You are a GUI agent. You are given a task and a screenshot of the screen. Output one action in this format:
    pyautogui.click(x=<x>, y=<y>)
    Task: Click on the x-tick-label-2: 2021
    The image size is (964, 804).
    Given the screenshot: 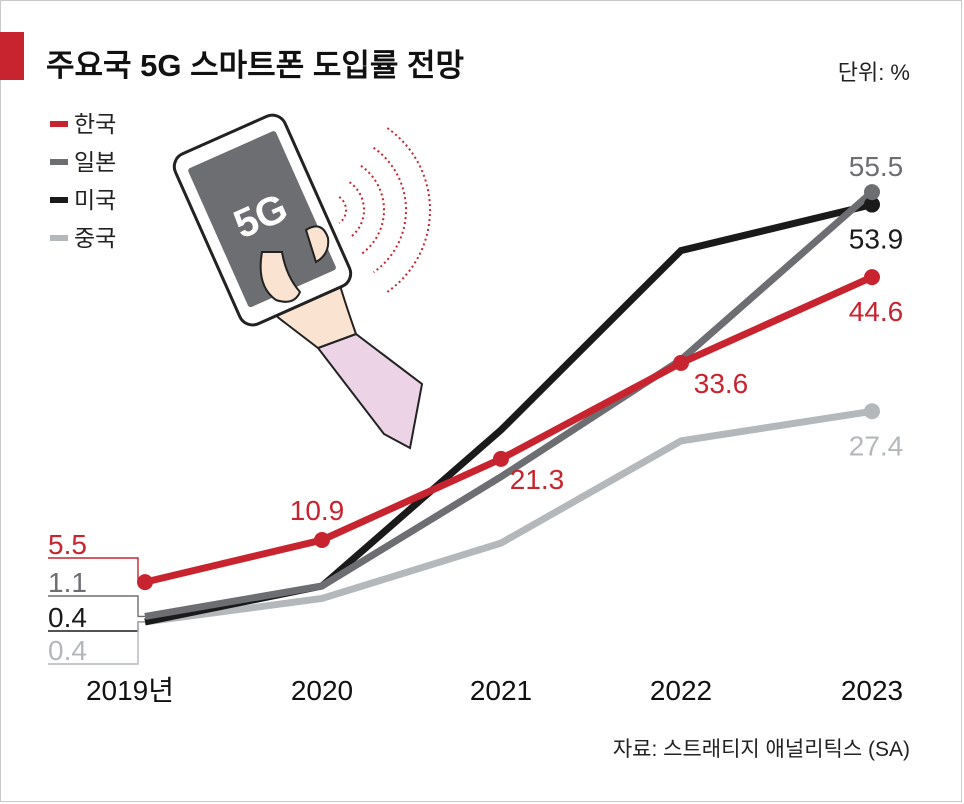 What is the action you would take?
    pyautogui.click(x=501, y=690)
    